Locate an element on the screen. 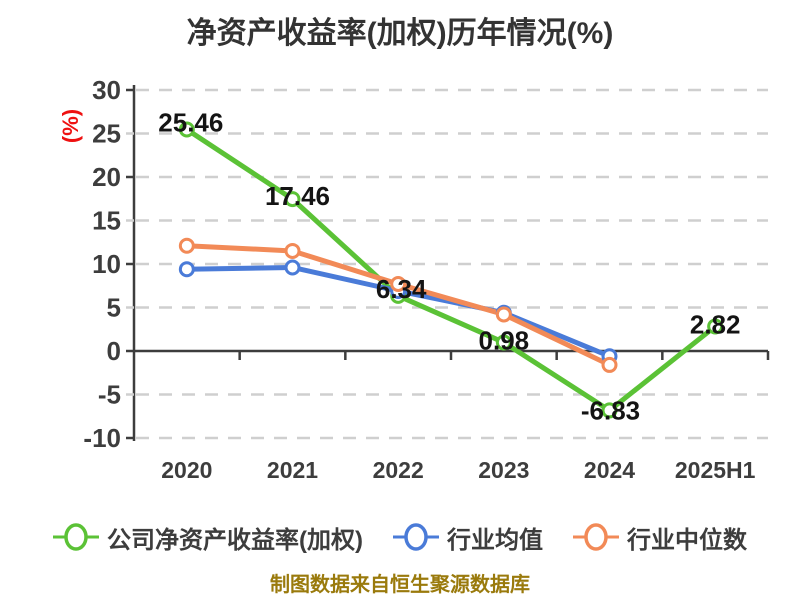 The width and height of the screenshot is (800, 600). series-0-point-2021 is located at coordinates (292, 199).